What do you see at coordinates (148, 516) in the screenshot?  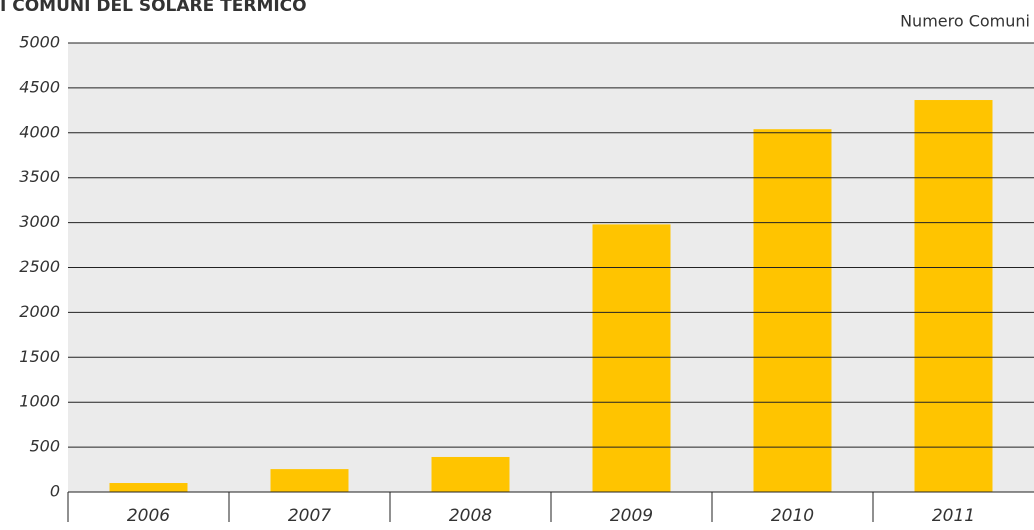 I see `x-tick-label: 2006` at bounding box center [148, 516].